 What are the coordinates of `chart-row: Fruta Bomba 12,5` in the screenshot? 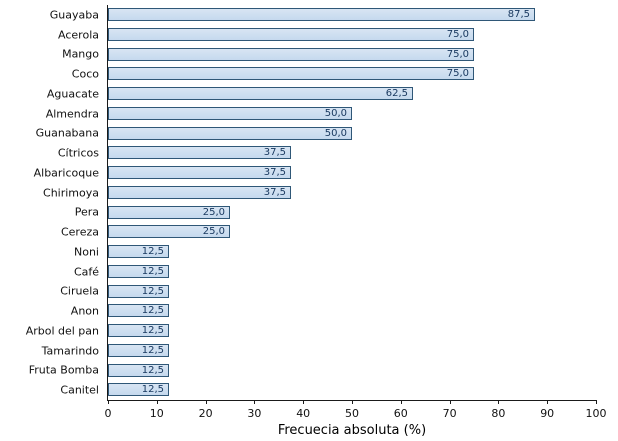 It's located at (312, 371).